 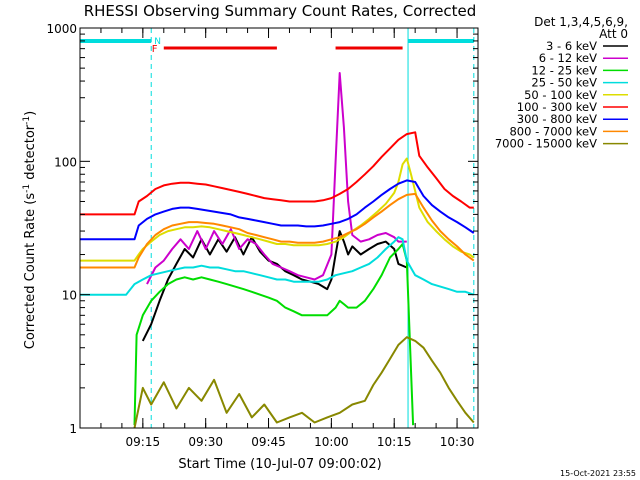 I want to click on x-tick-label: 09:15, so click(x=143, y=442).